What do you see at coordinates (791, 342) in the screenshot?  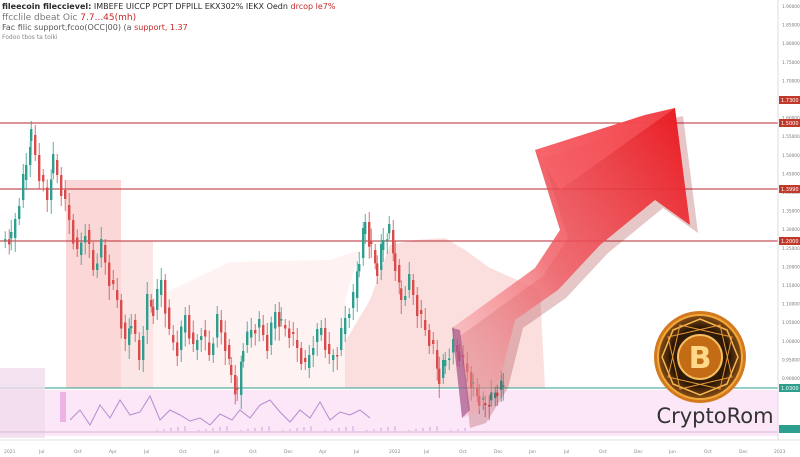 I see `price-tick-label: 1.0000000` at bounding box center [791, 342].